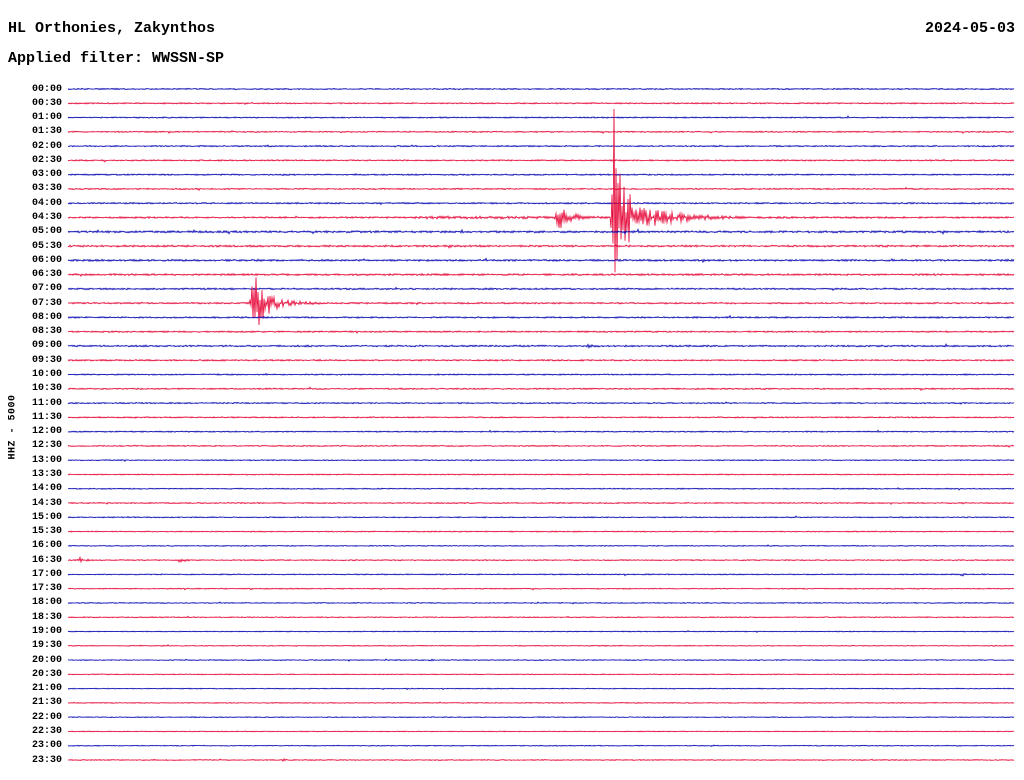 This screenshot has width=1024, height=780. Describe the element at coordinates (46, 432) in the screenshot. I see `time-label: 12:00` at that location.